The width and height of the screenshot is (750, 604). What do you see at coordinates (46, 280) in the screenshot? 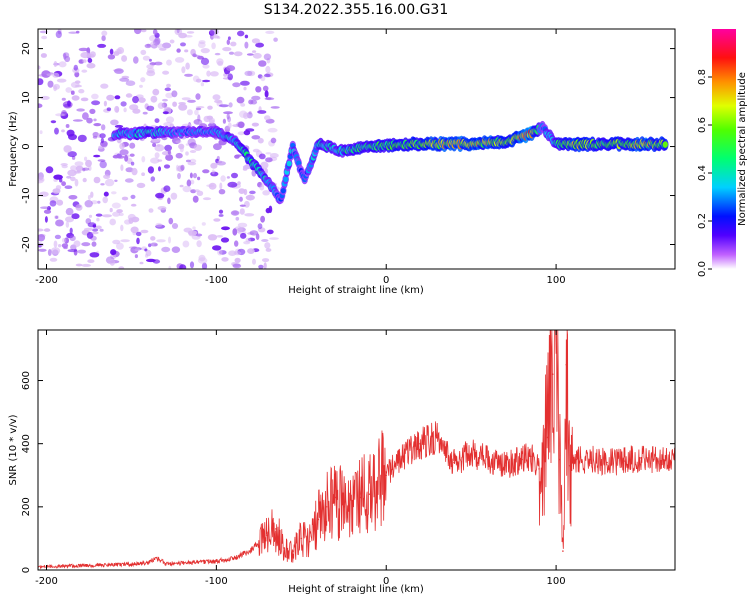
I see `spectrogram-xtick-label: -200` at bounding box center [46, 280].